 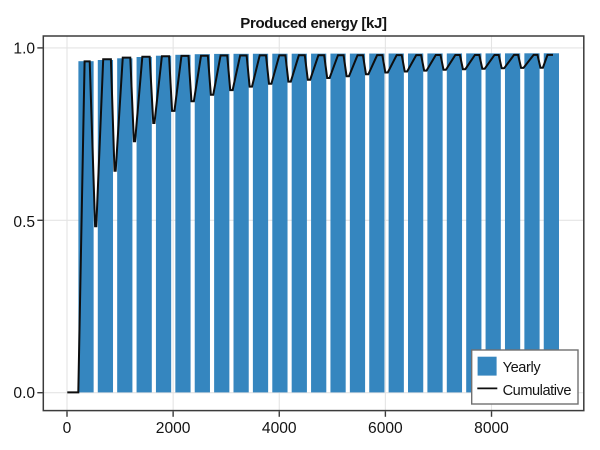 I want to click on svg-text: Produced energy [kJ], so click(x=313, y=23).